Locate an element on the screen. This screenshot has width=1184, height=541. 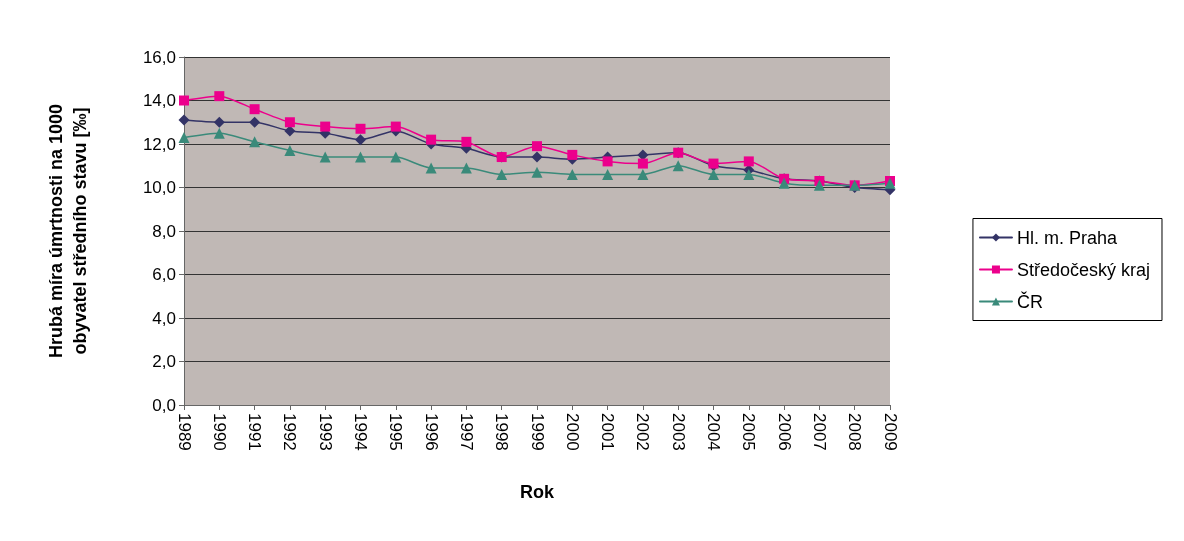
x-tick-label: 2002 is located at coordinates (643, 432).